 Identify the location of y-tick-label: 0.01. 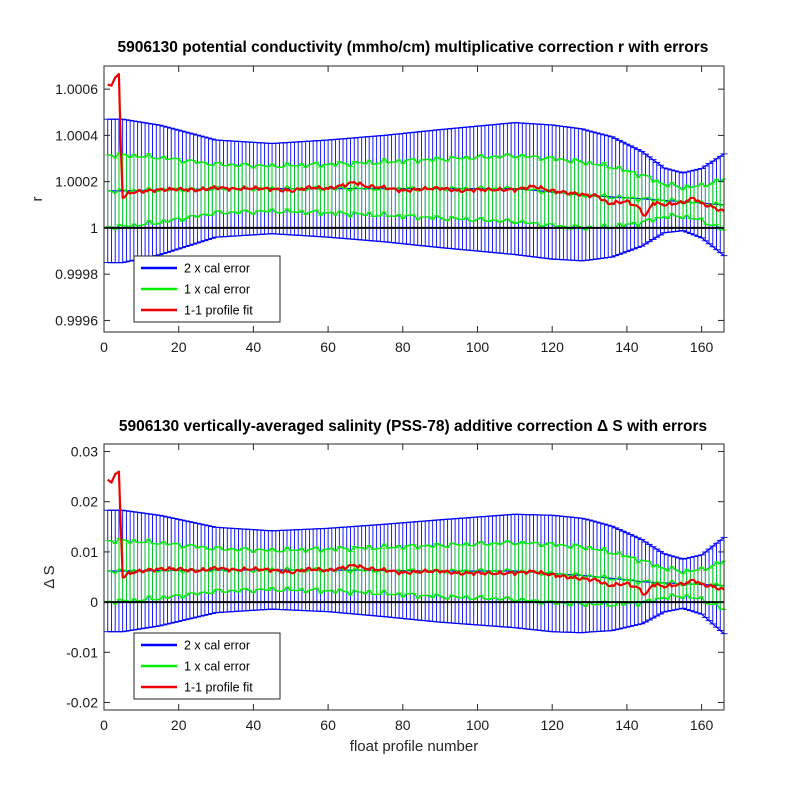
(84, 552).